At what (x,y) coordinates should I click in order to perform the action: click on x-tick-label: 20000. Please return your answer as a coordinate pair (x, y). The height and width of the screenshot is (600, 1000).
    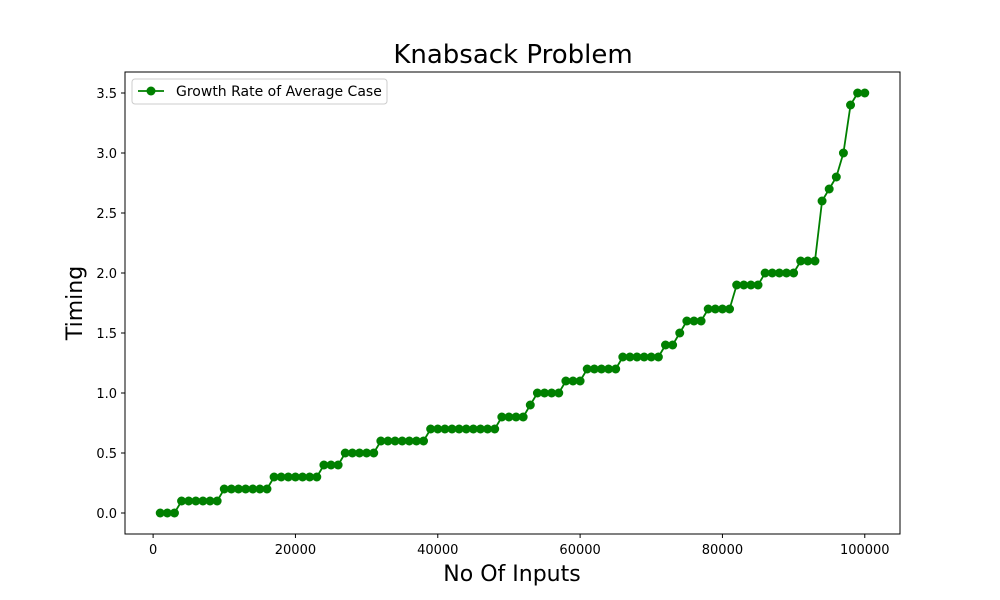
    Looking at the image, I should click on (295, 550).